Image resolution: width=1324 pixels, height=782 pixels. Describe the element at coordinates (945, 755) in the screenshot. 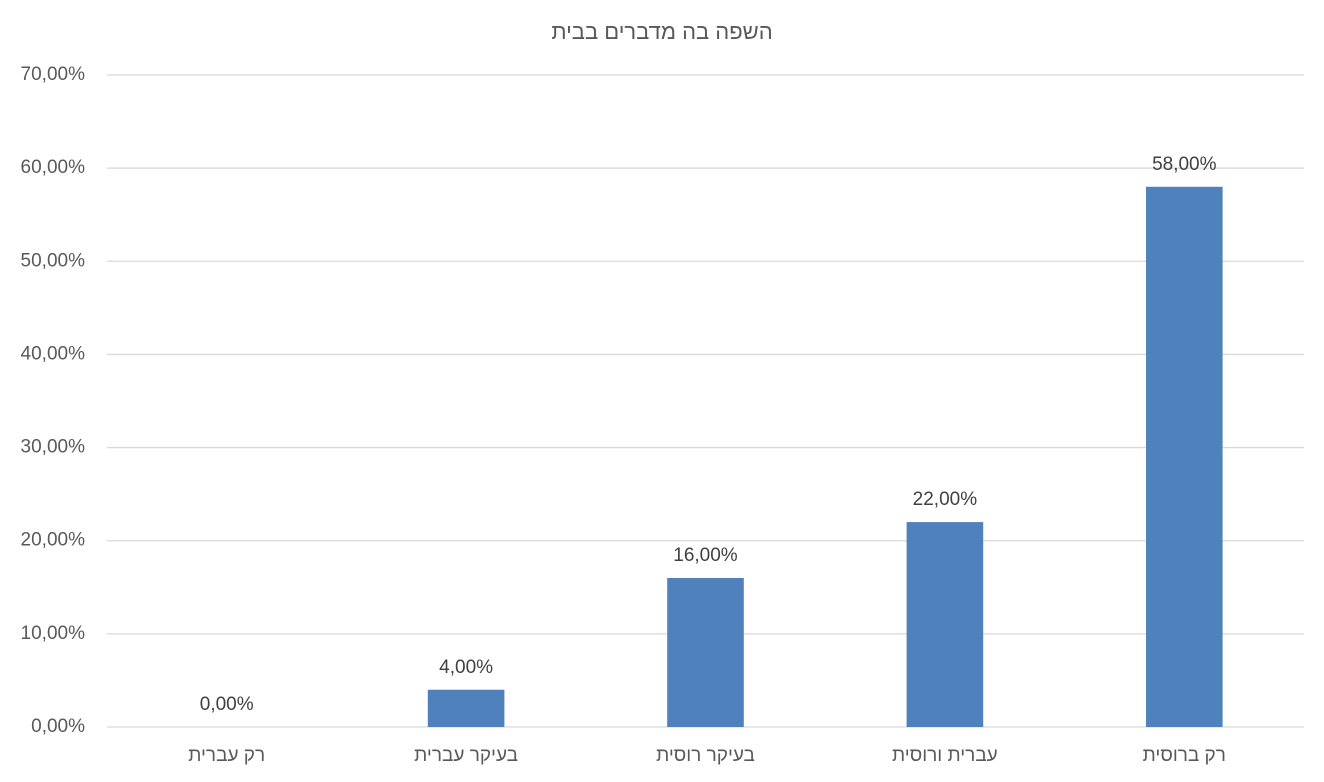

I see `x-tick-label: עברית ורוסית` at that location.